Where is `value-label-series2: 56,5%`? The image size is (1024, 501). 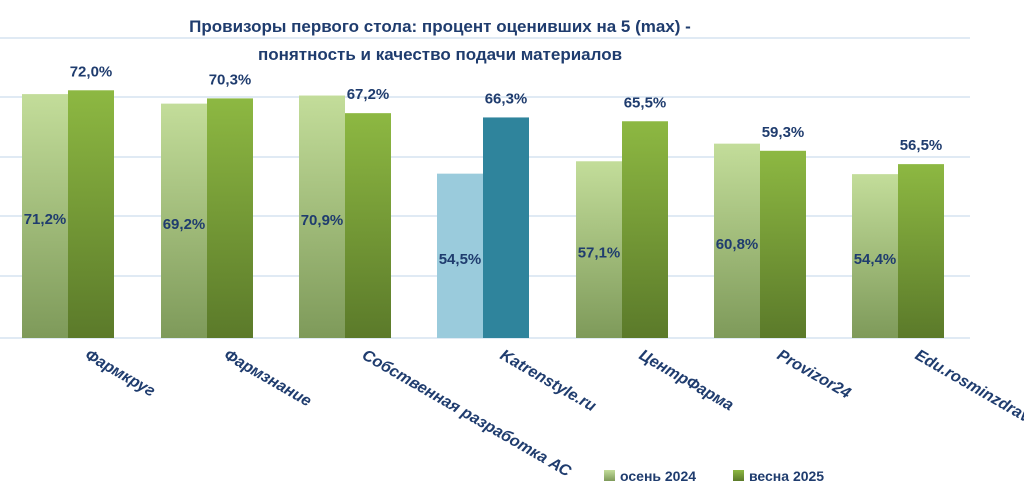
value-label-series2: 56,5% is located at coordinates (921, 145).